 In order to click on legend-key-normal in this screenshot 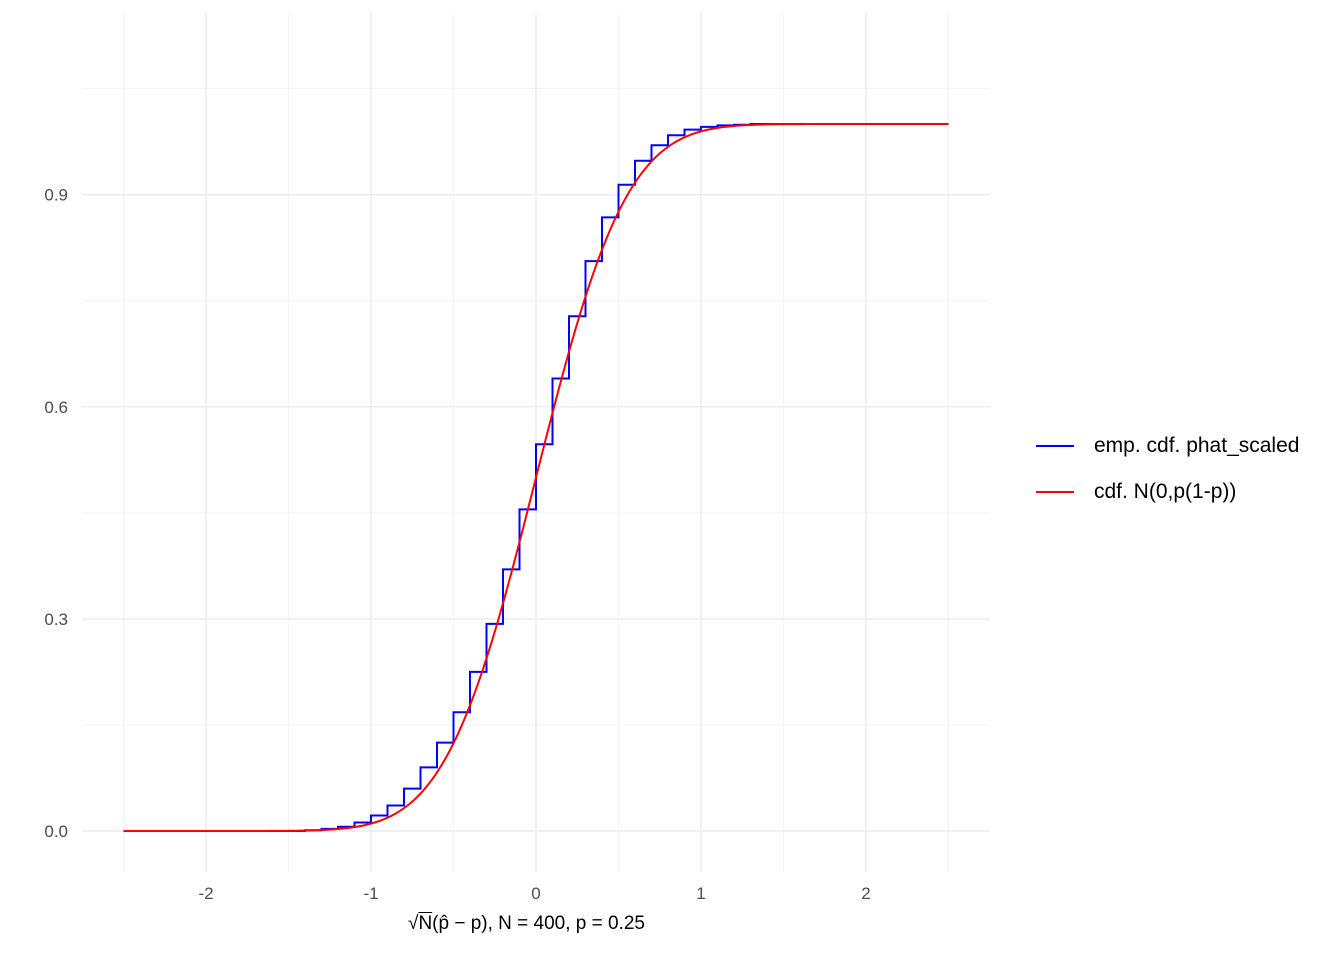, I will do `click(1055, 492)`.